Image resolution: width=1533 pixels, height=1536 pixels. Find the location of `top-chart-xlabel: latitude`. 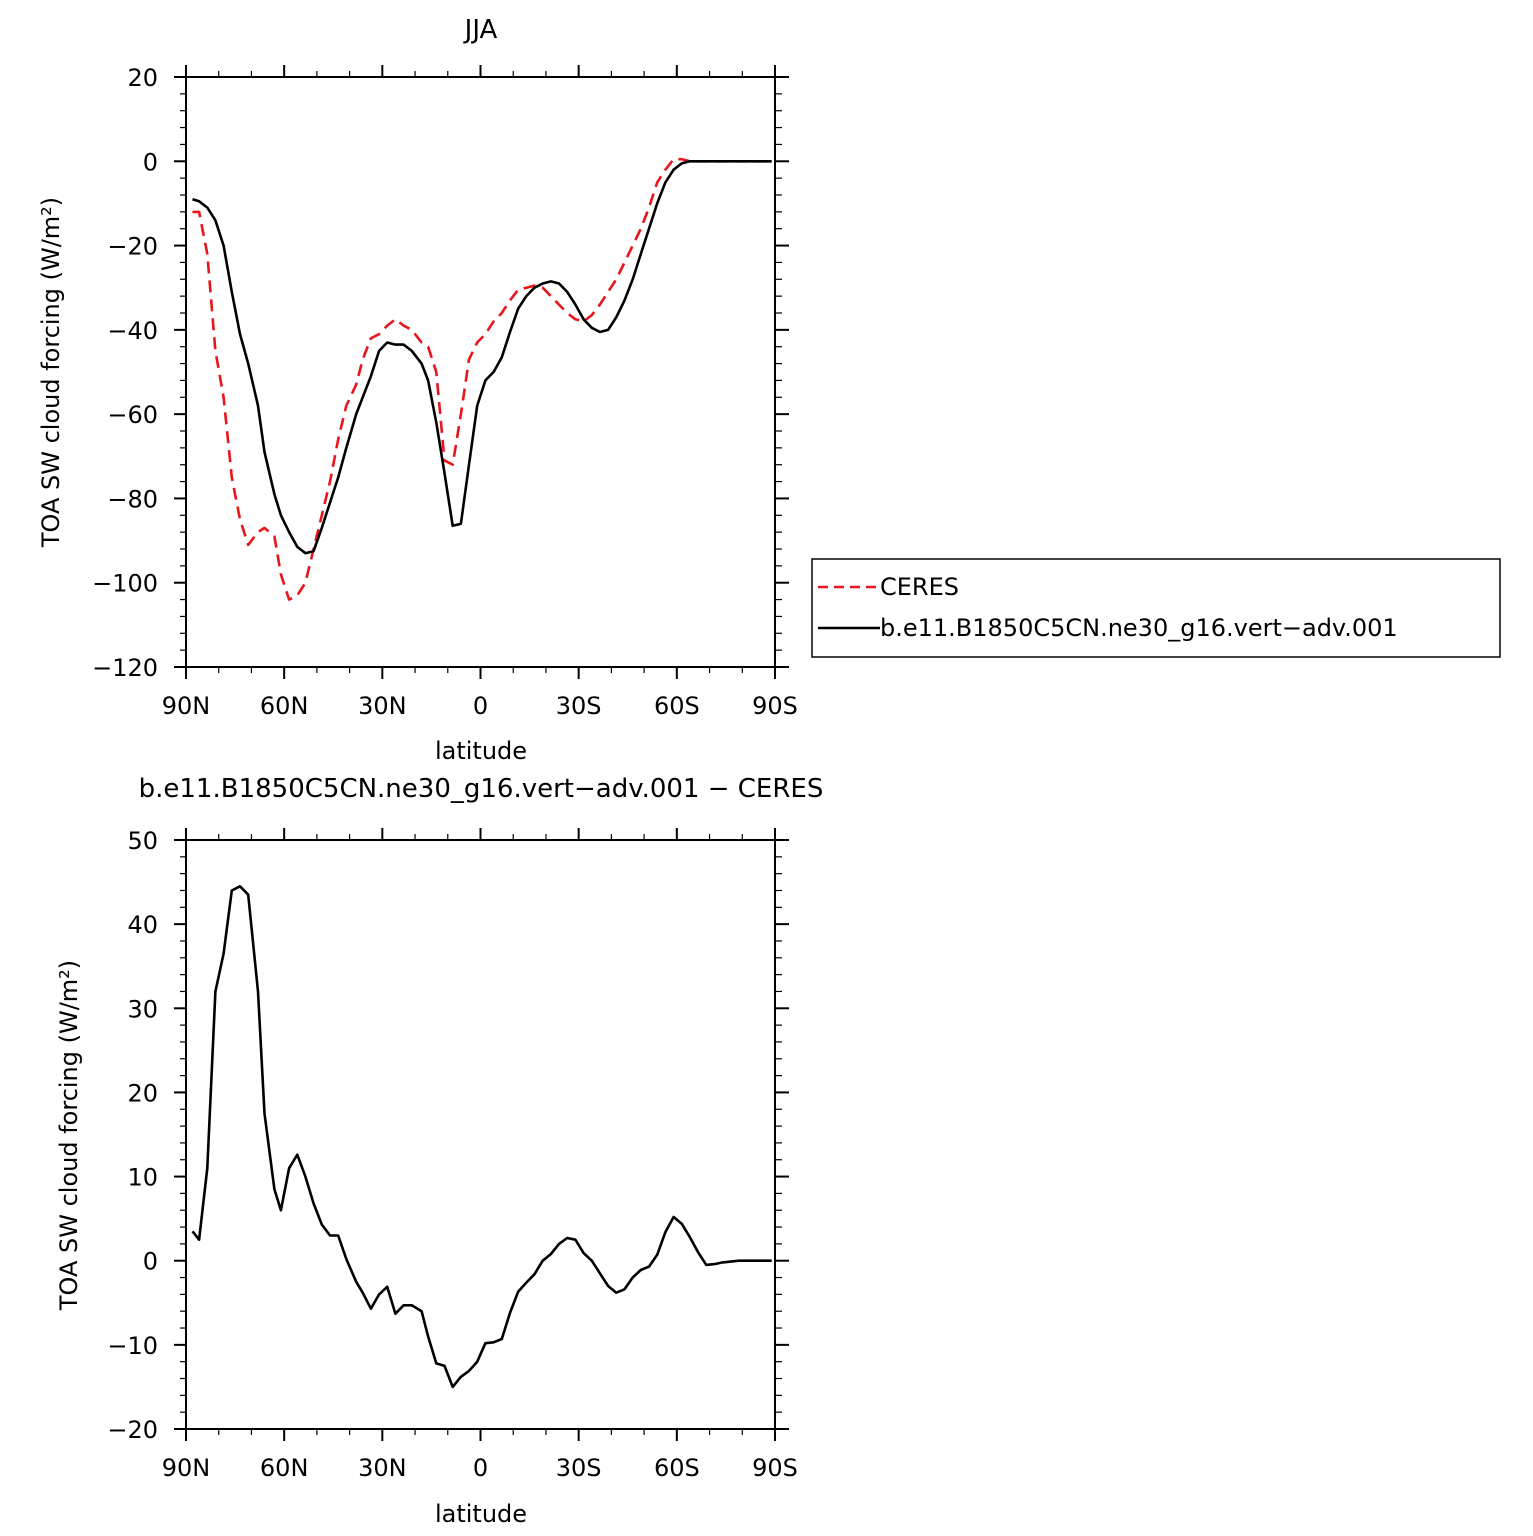

top-chart-xlabel: latitude is located at coordinates (481, 751).